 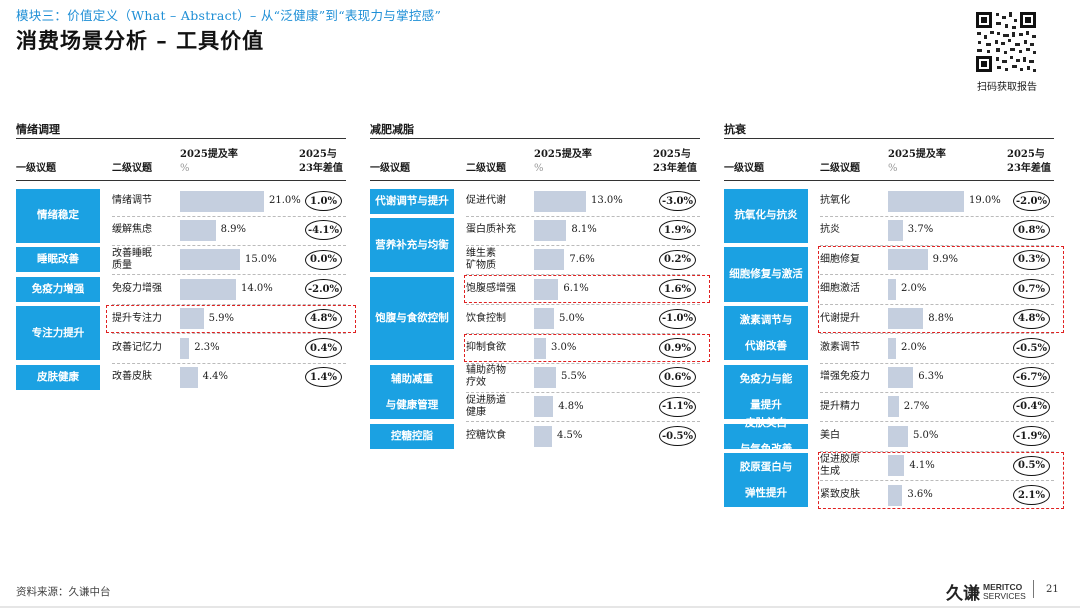 What do you see at coordinates (58, 260) in the screenshot?
I see `category-box: 睡眠改善` at bounding box center [58, 260].